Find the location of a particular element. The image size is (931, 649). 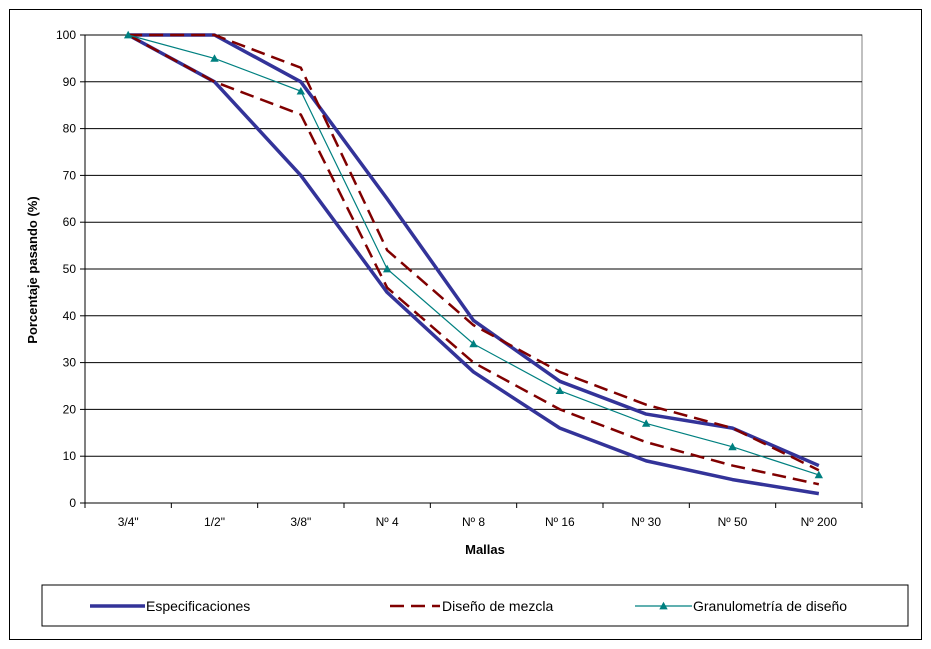

x-tick-label: Nº 16 is located at coordinates (560, 522).